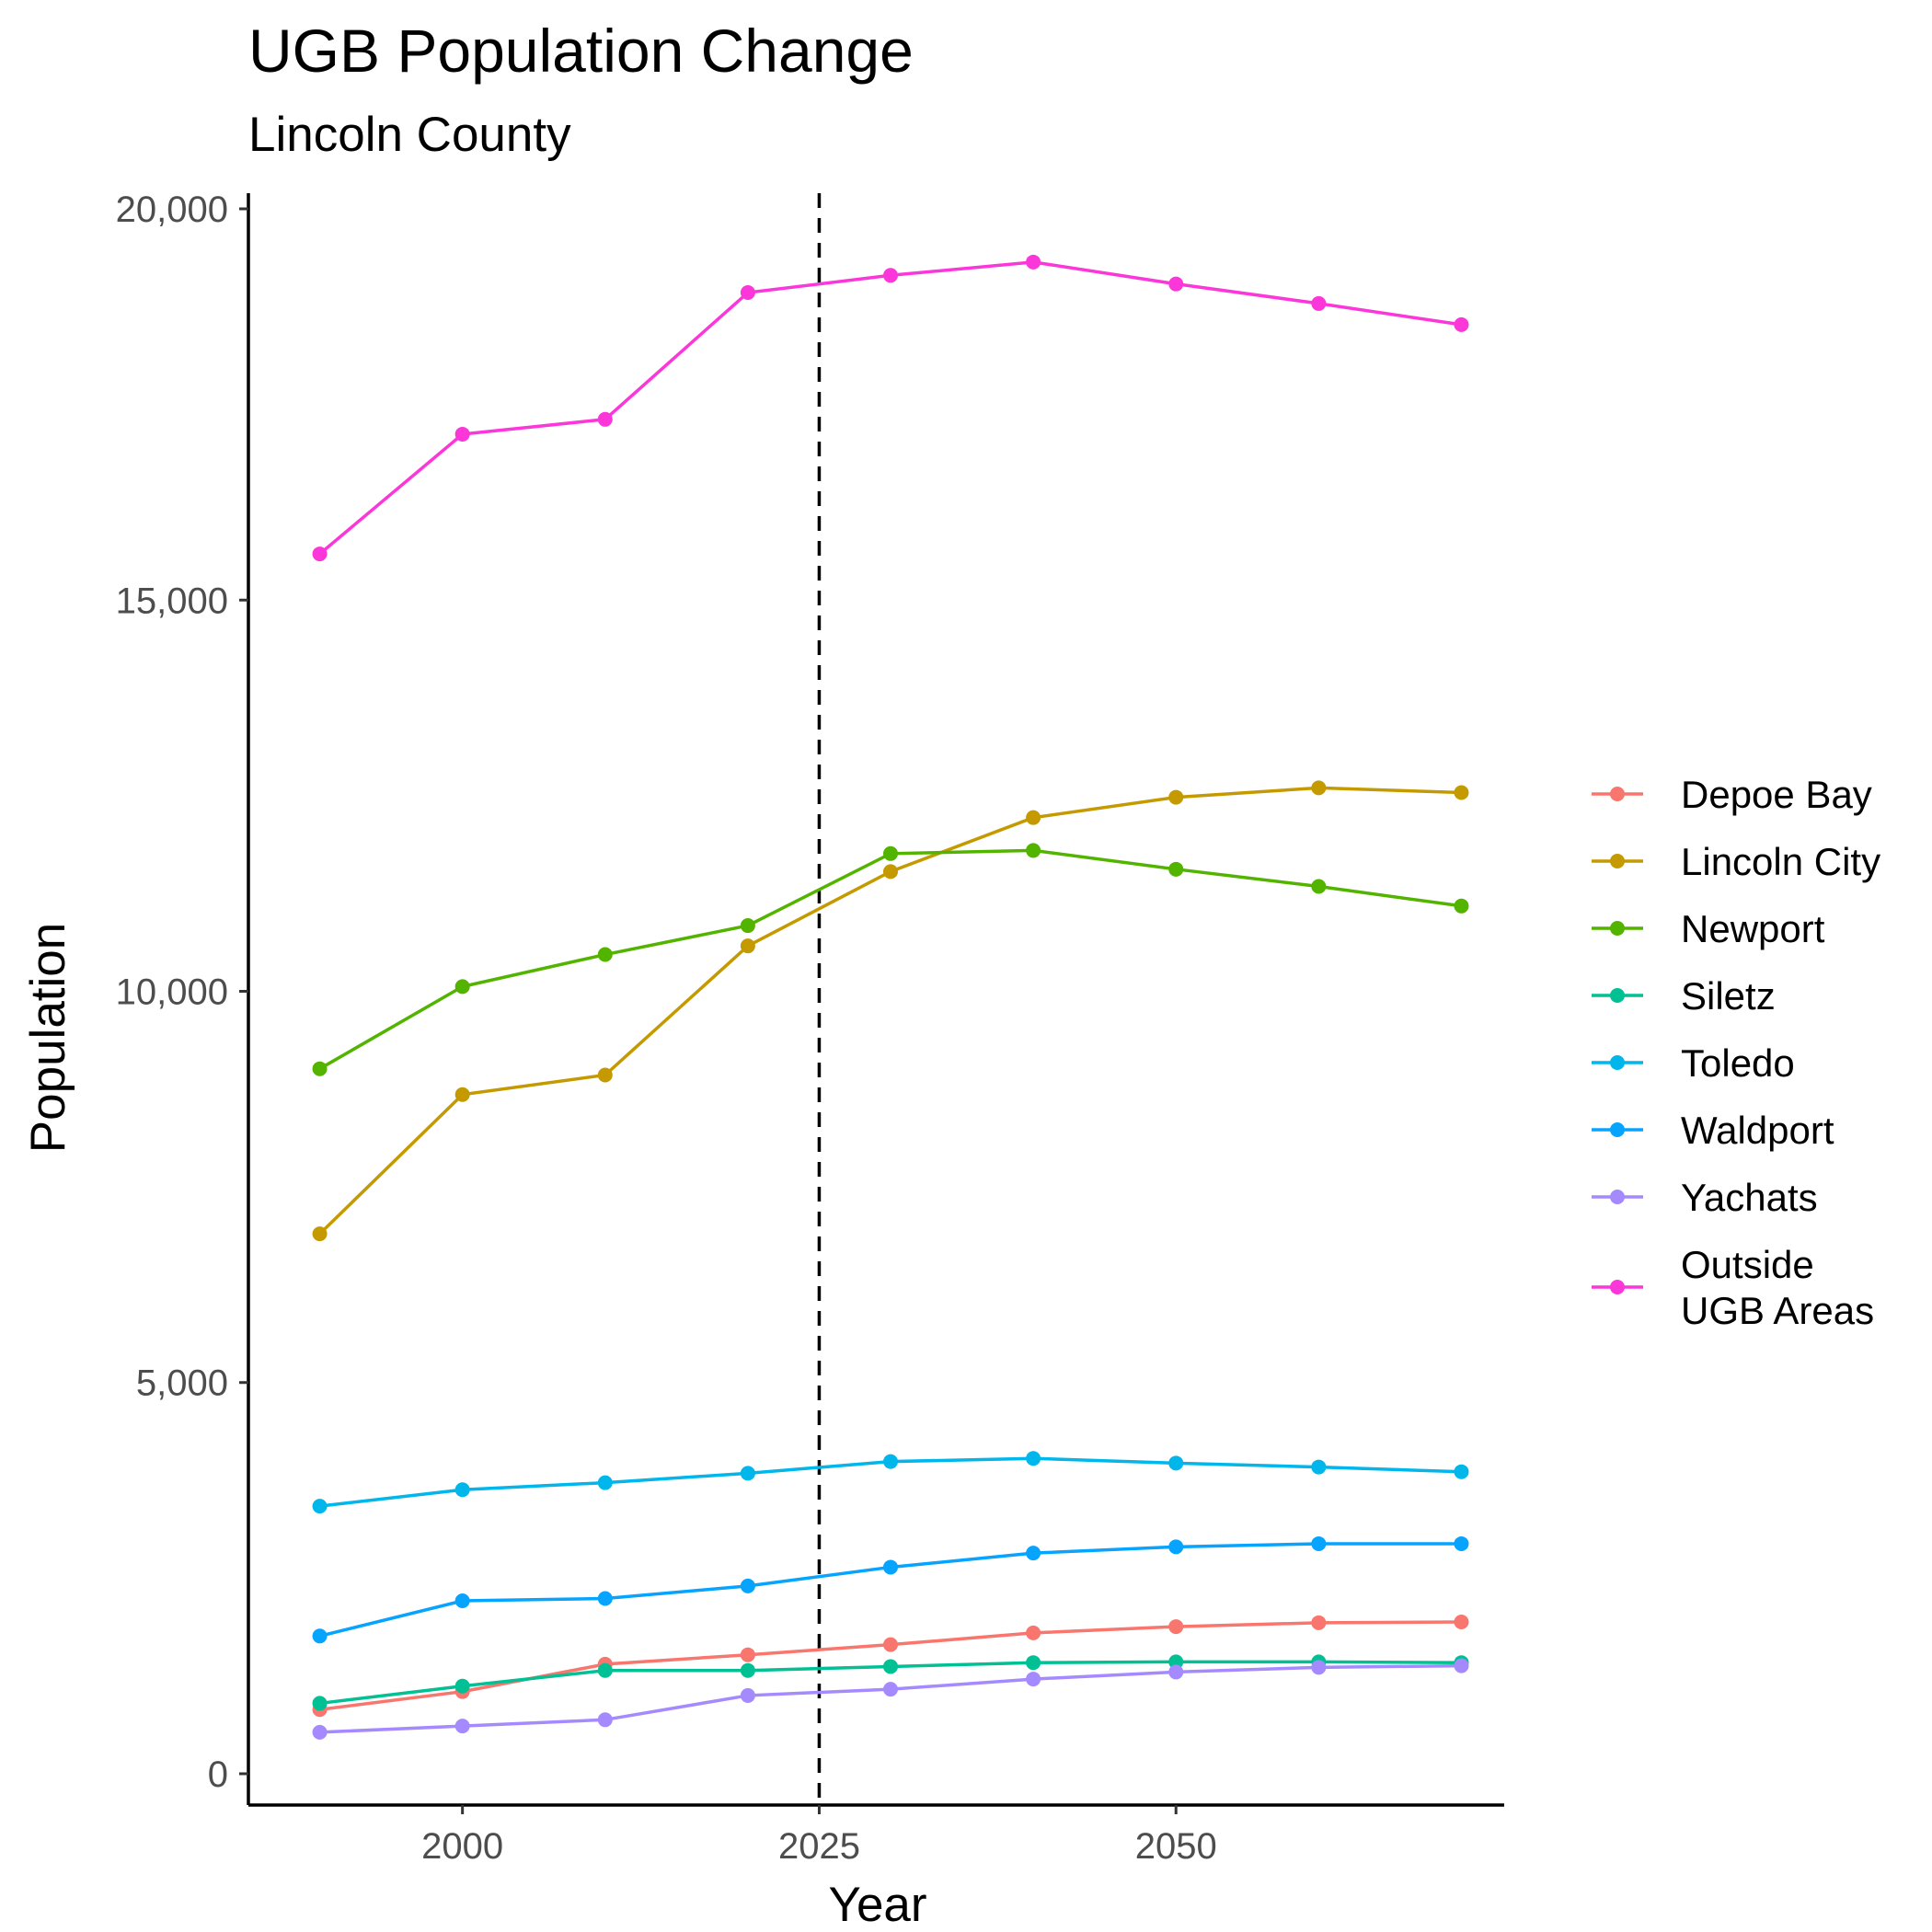  What do you see at coordinates (1749, 1197) in the screenshot?
I see `legend-label-yachats: Yachats` at bounding box center [1749, 1197].